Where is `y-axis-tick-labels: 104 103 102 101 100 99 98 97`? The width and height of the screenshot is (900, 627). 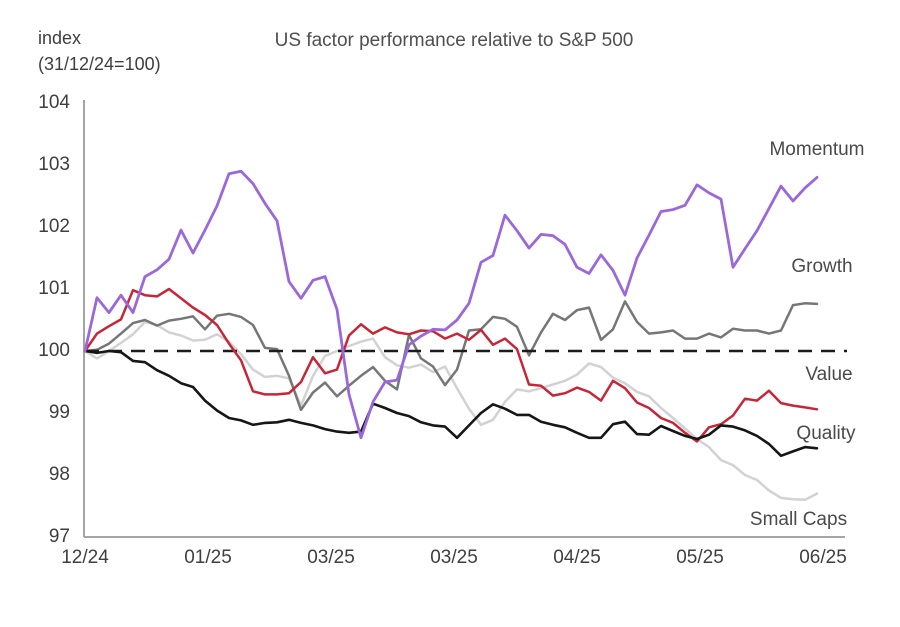
y-axis-tick-labels: 104 103 102 101 100 99 98 97 is located at coordinates (42, 320).